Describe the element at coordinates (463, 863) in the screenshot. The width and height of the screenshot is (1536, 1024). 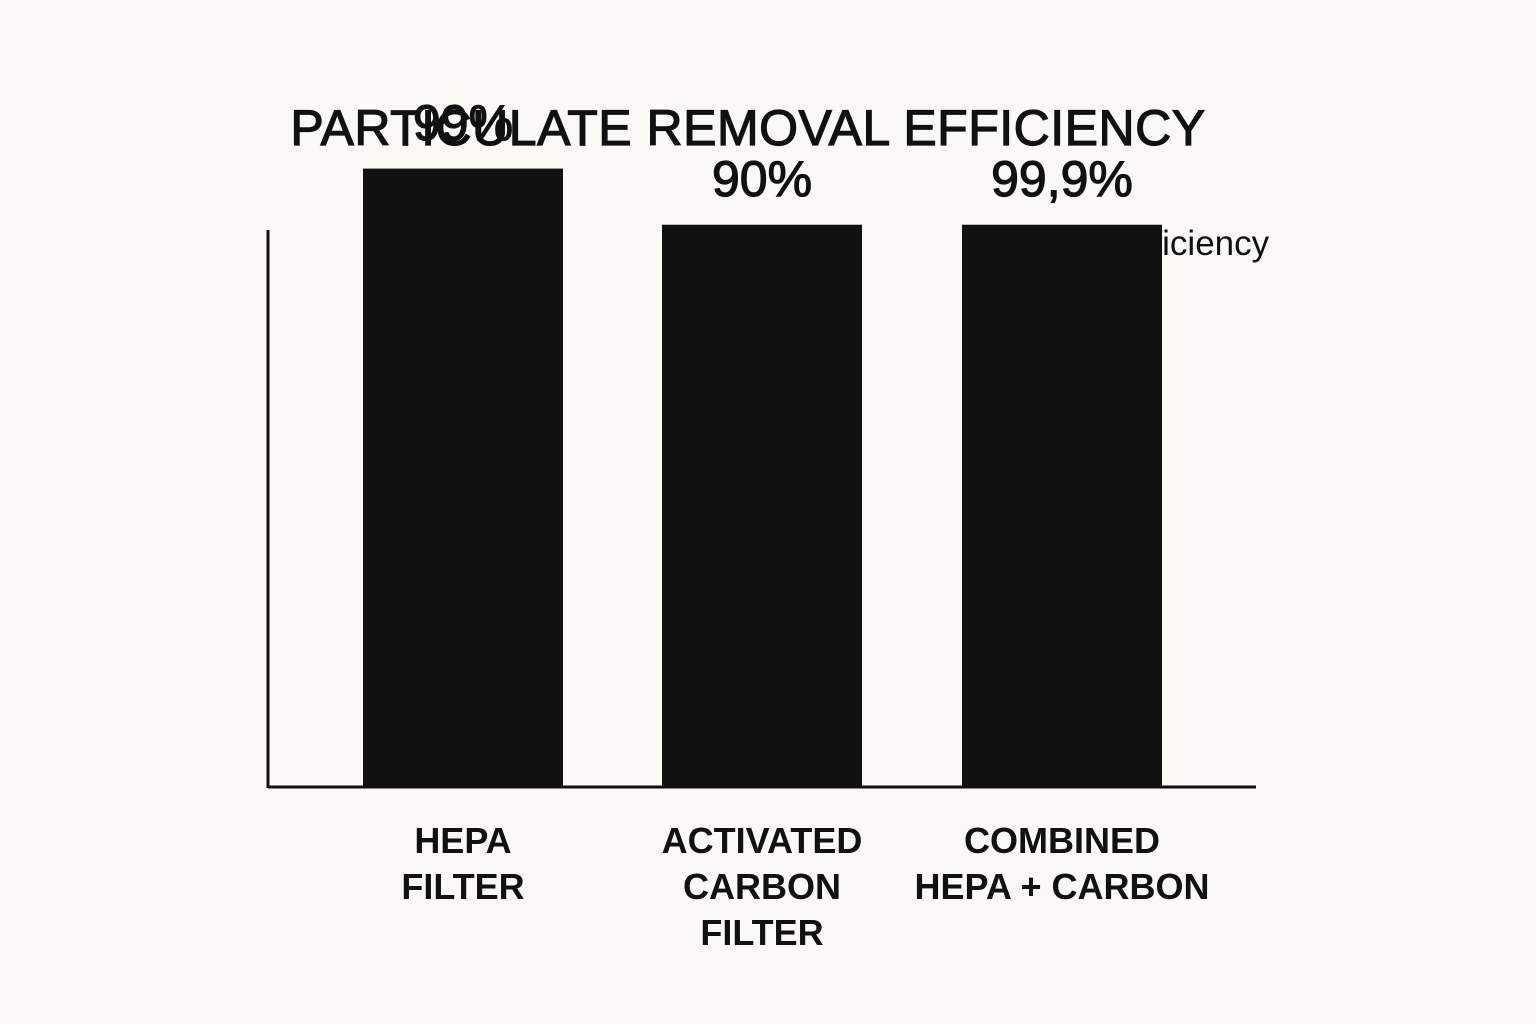
I see `category-label-1: HEPA FILTER` at that location.